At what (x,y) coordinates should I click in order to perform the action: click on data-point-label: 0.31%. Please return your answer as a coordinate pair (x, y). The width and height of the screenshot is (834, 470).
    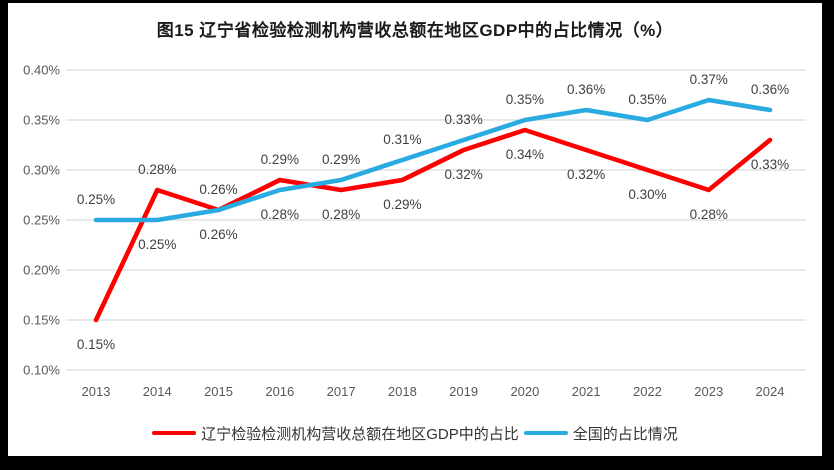
    Looking at the image, I should click on (402, 139).